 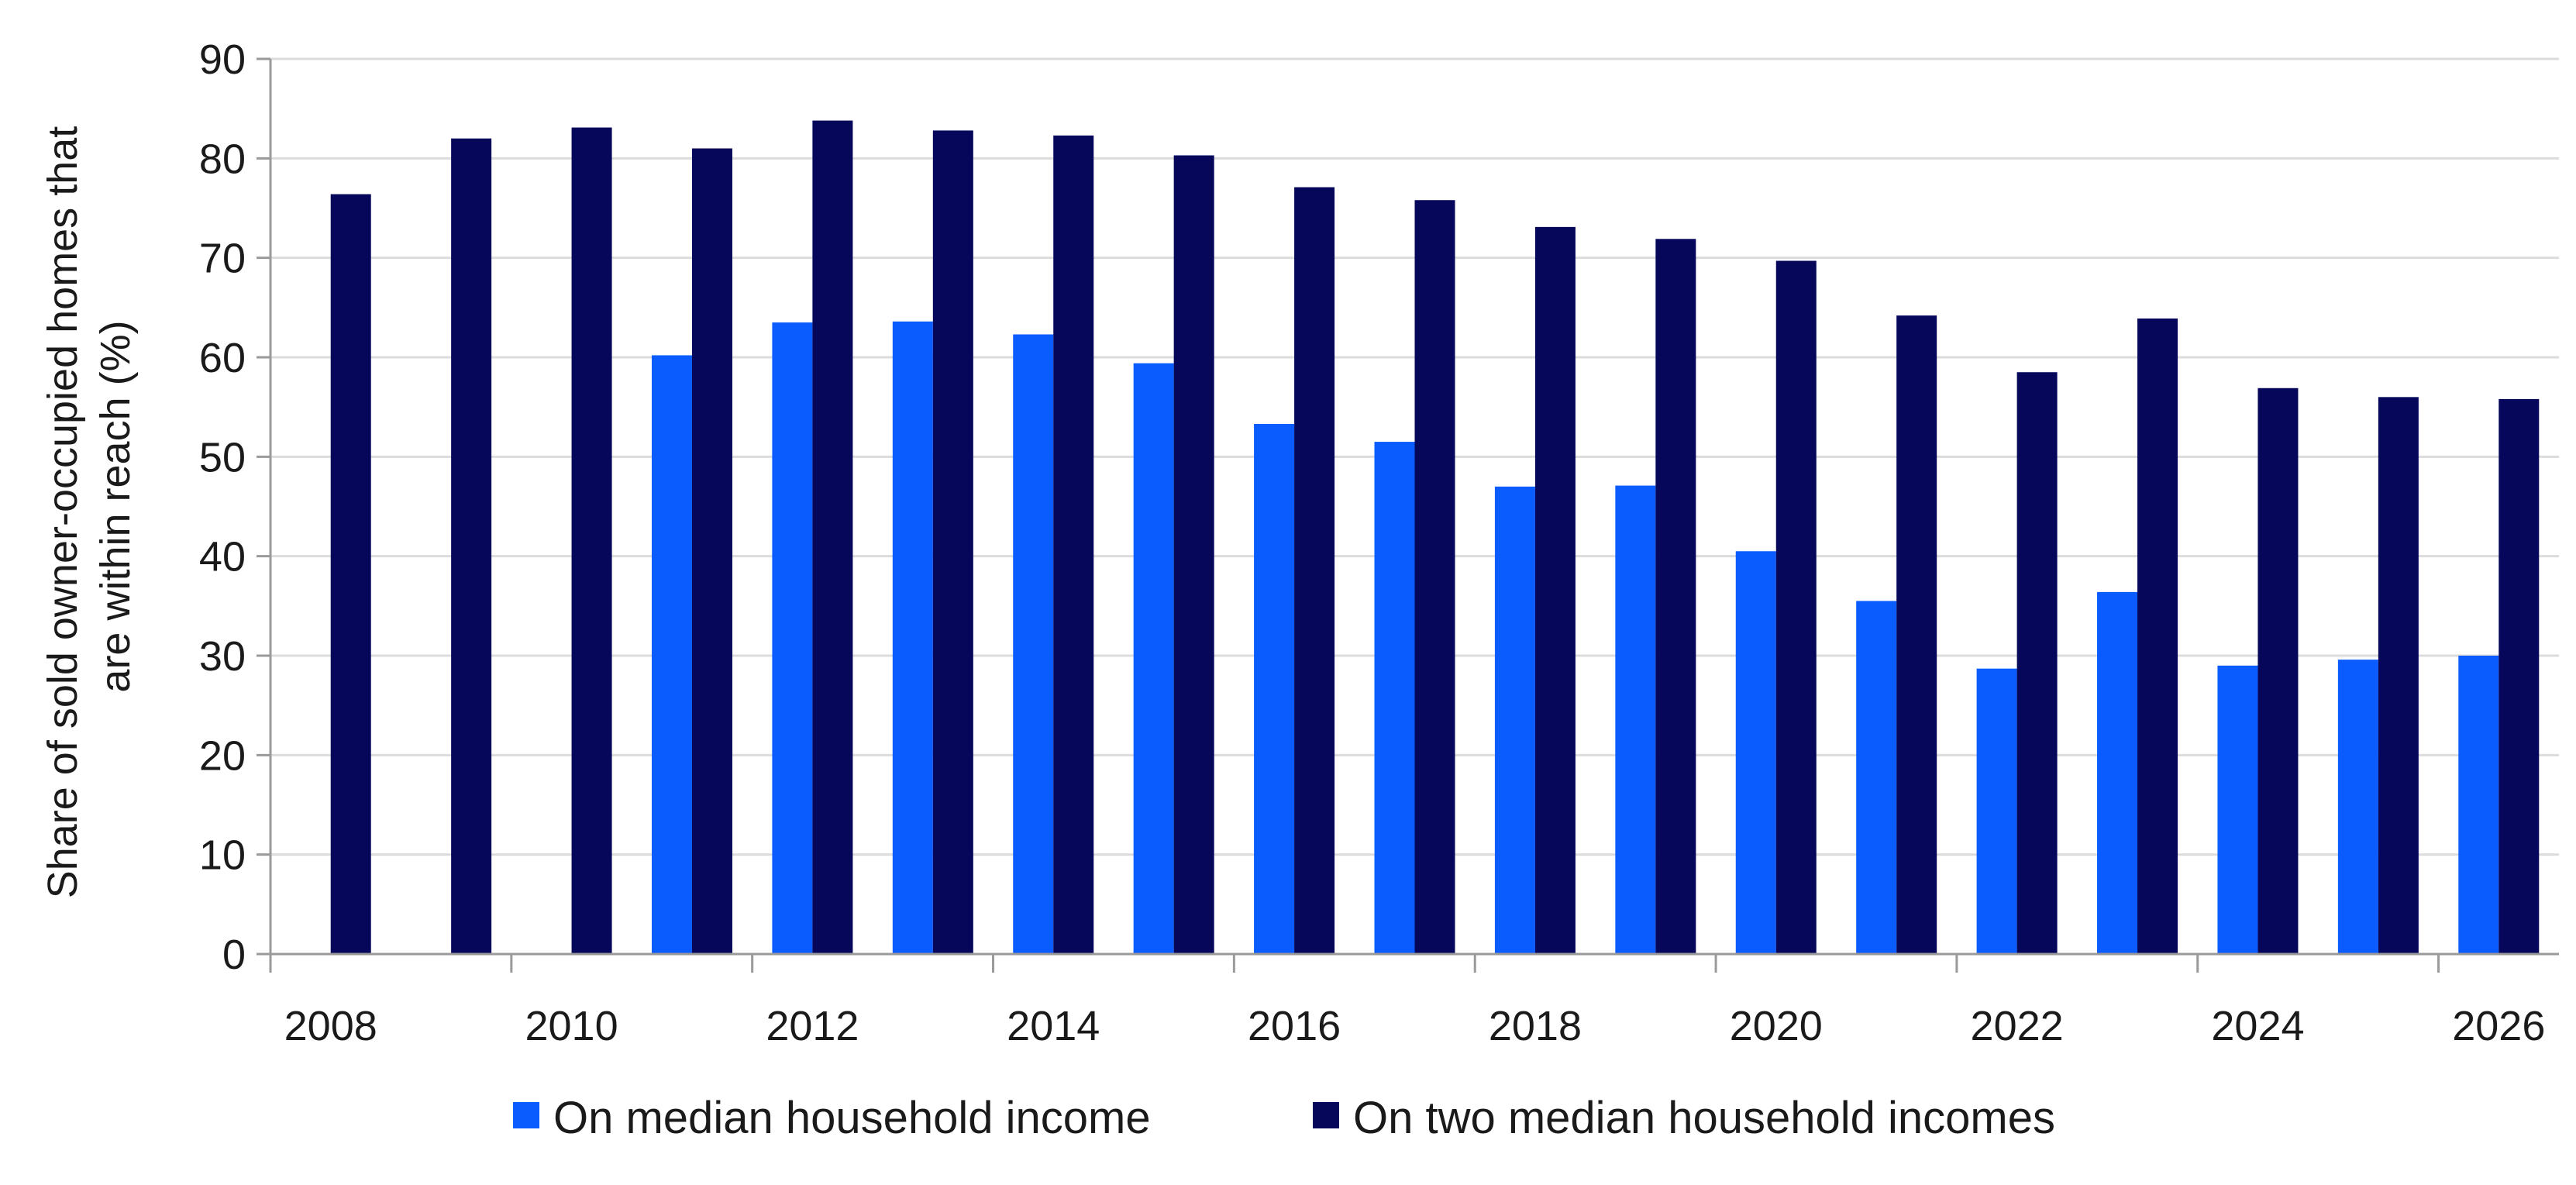 What do you see at coordinates (1776, 1026) in the screenshot?
I see `x-tick-label: 2020` at bounding box center [1776, 1026].